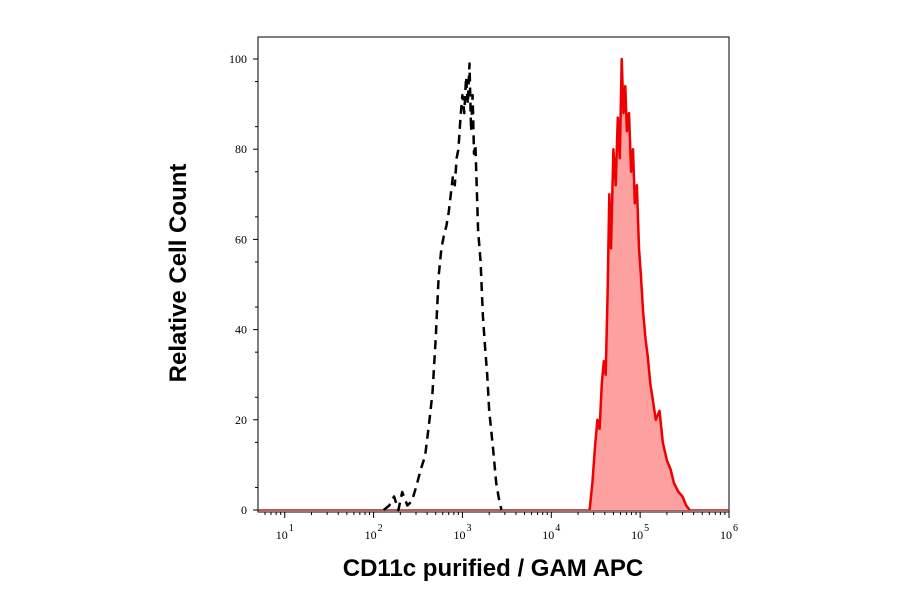 This screenshot has width=900, height=594. What do you see at coordinates (501, 527) in the screenshot?
I see `x-axis: 10 1 10 2 10 3 10 4 10 5 10 6` at bounding box center [501, 527].